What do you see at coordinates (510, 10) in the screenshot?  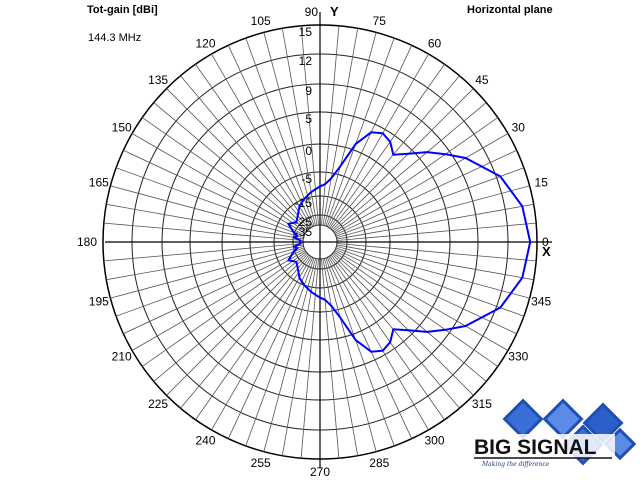 I see `plane-label: Horizontal plane` at bounding box center [510, 10].